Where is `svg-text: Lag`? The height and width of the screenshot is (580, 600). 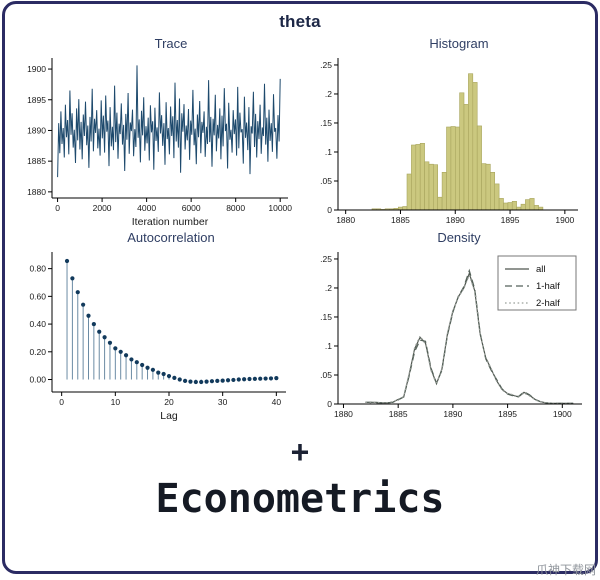
svg-text: Lag is located at coordinates (169, 416).